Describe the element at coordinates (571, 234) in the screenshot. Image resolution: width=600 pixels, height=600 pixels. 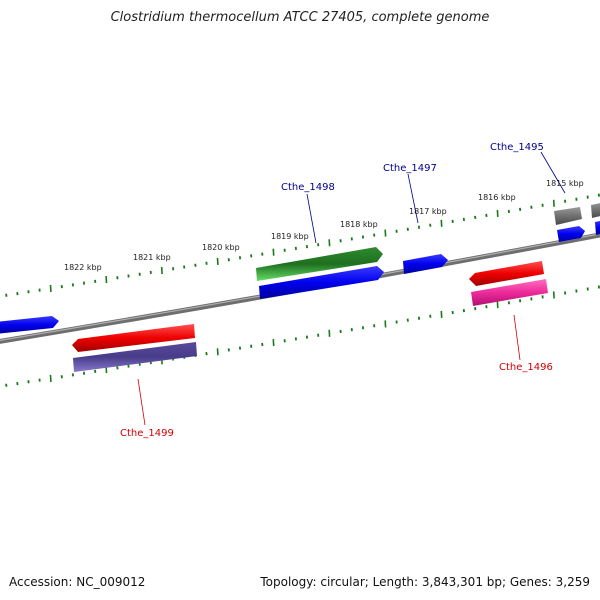
I see `gene-cthe-1495-blue` at that location.